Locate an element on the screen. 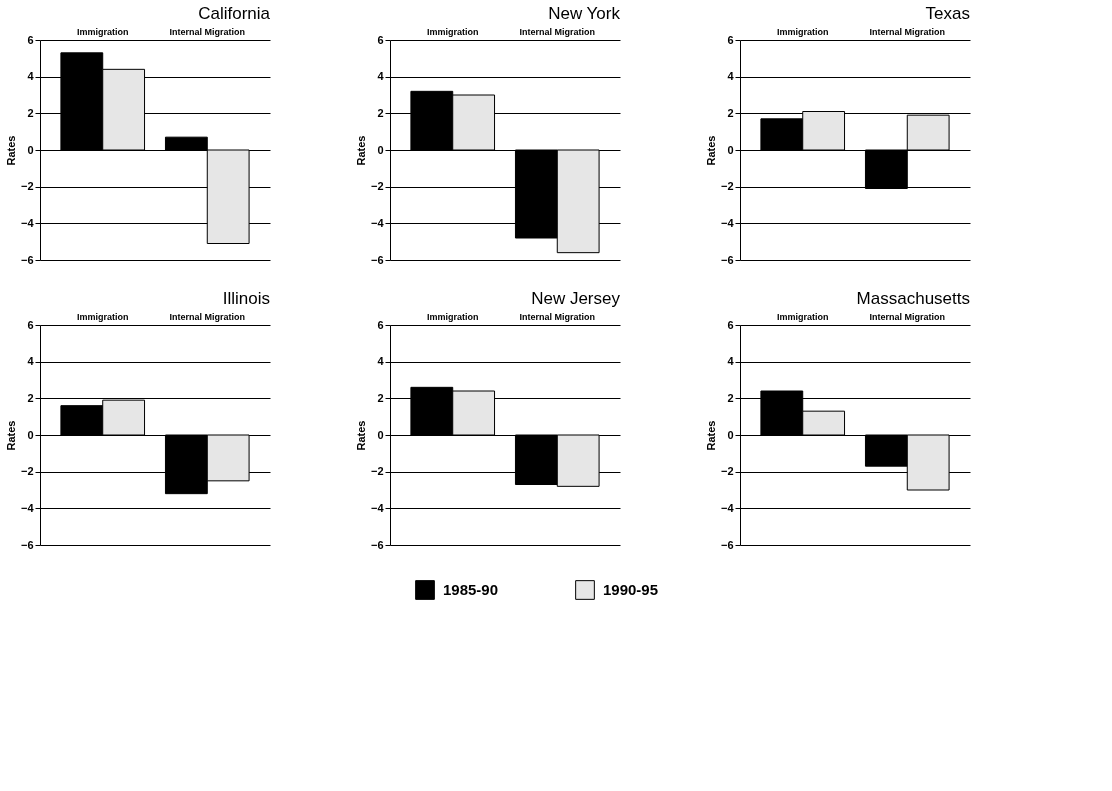  chart-title: Texas is located at coordinates (947, 13).